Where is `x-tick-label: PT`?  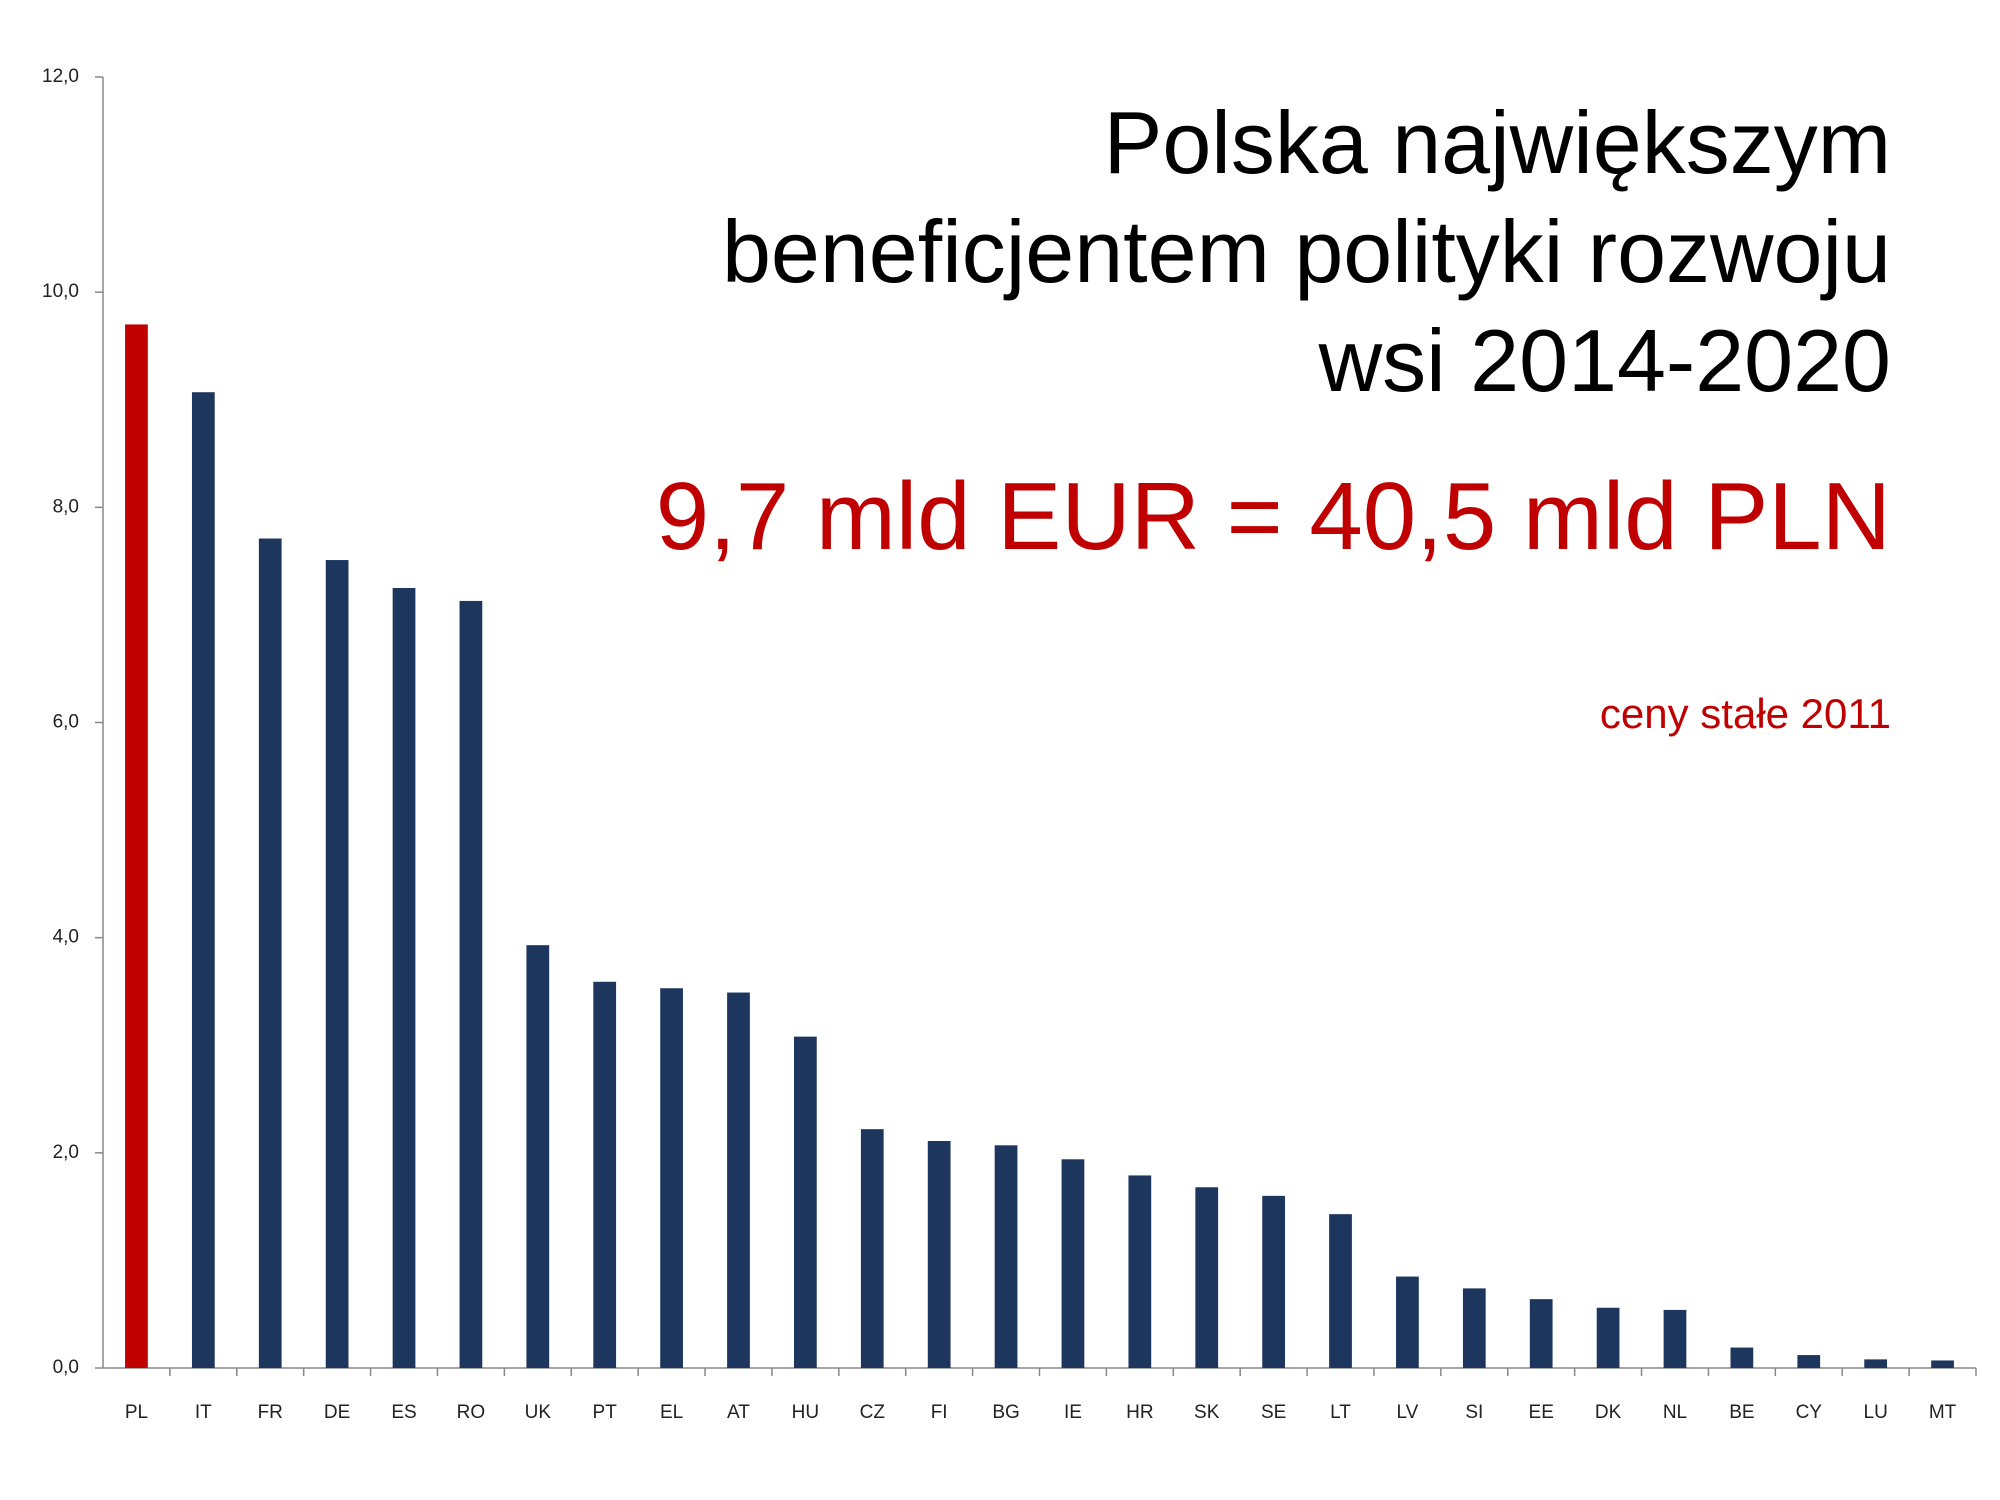 x-tick-label: PT is located at coordinates (605, 1412).